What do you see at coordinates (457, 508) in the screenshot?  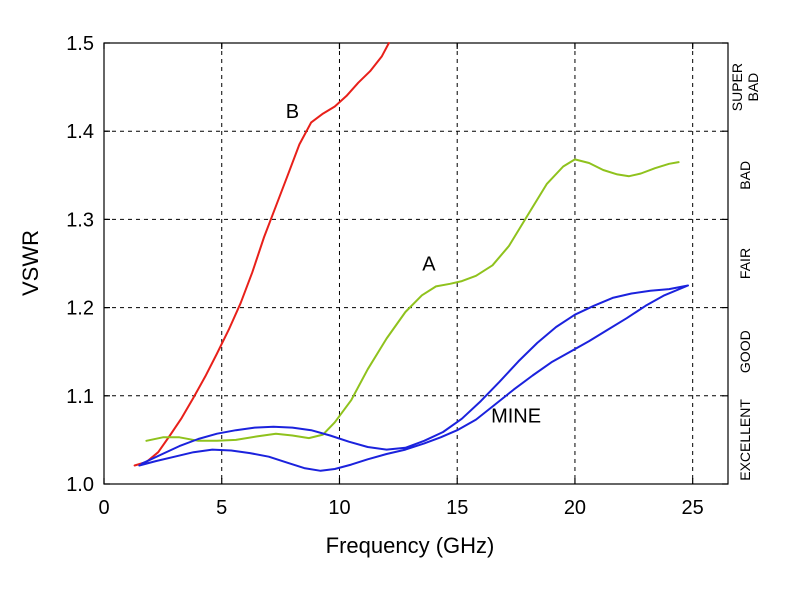 I see `x-tick-label: 15` at bounding box center [457, 508].